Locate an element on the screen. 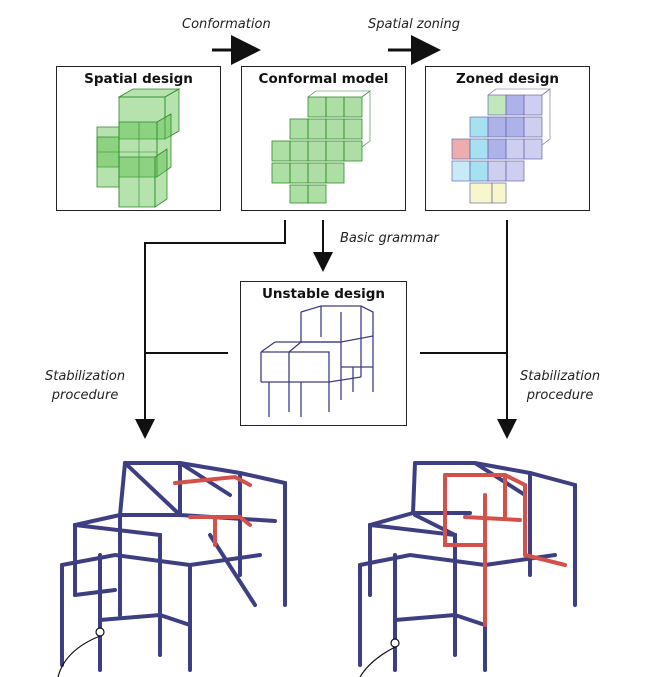 The width and height of the screenshot is (653, 677). unstable-design-title: Unstable design is located at coordinates (323, 294).